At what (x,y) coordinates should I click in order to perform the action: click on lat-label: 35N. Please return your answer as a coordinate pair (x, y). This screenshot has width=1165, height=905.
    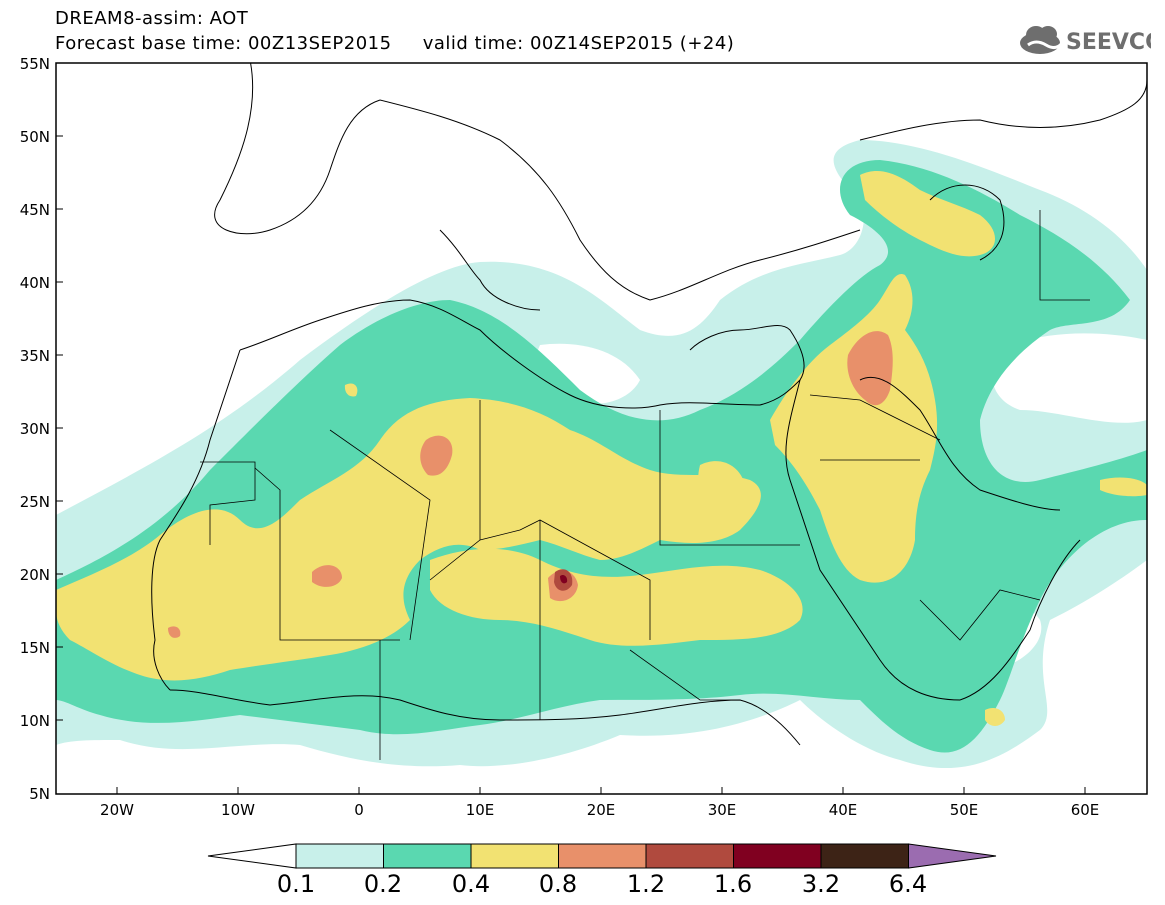
    Looking at the image, I should click on (35, 356).